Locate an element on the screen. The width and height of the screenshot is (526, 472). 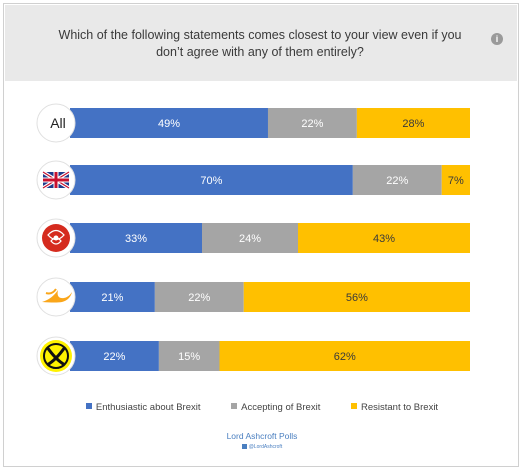
legend-item-enthusiastic: Enthusiastic about Brexit is located at coordinates (143, 407).